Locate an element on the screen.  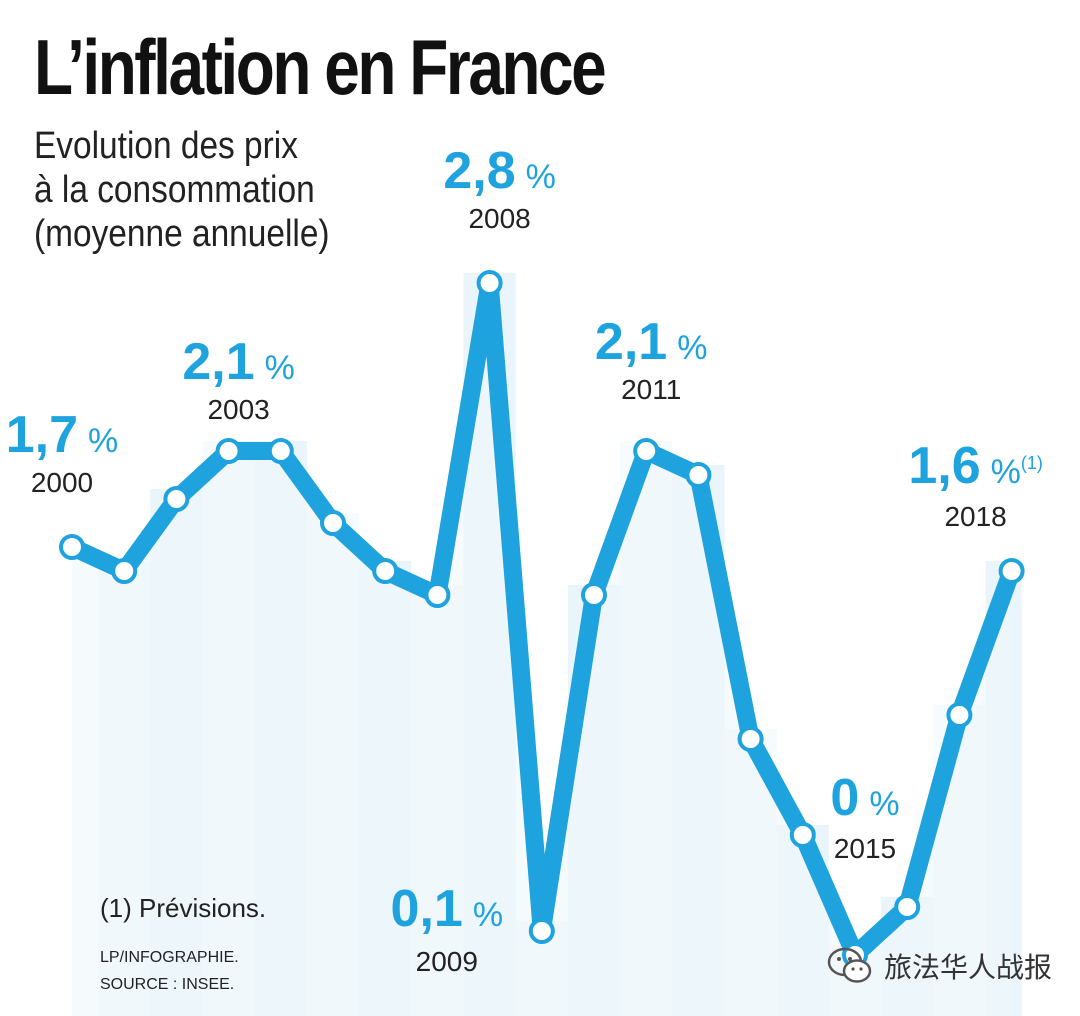
subtitle-line: (moyenne annuelle) is located at coordinates (182, 234).